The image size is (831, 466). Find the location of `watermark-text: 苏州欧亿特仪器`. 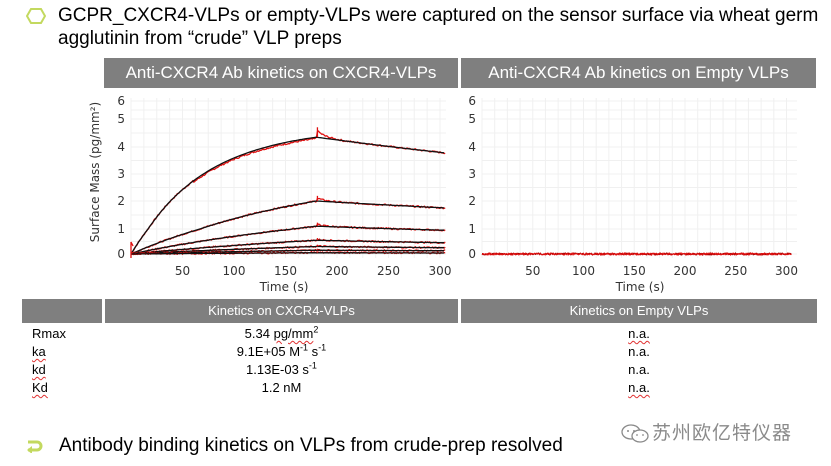

watermark-text: 苏州欧亿特仪器 is located at coordinates (722, 433).